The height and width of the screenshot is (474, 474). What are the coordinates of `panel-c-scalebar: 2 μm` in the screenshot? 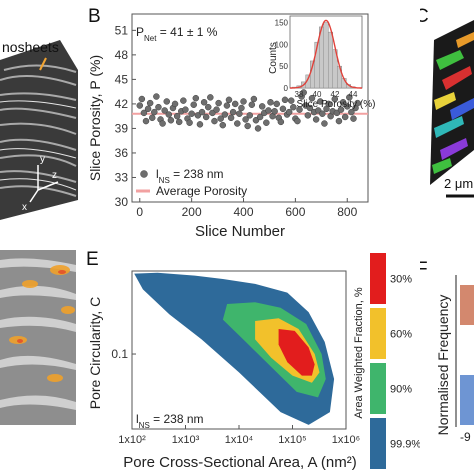 It's located at (458, 183).